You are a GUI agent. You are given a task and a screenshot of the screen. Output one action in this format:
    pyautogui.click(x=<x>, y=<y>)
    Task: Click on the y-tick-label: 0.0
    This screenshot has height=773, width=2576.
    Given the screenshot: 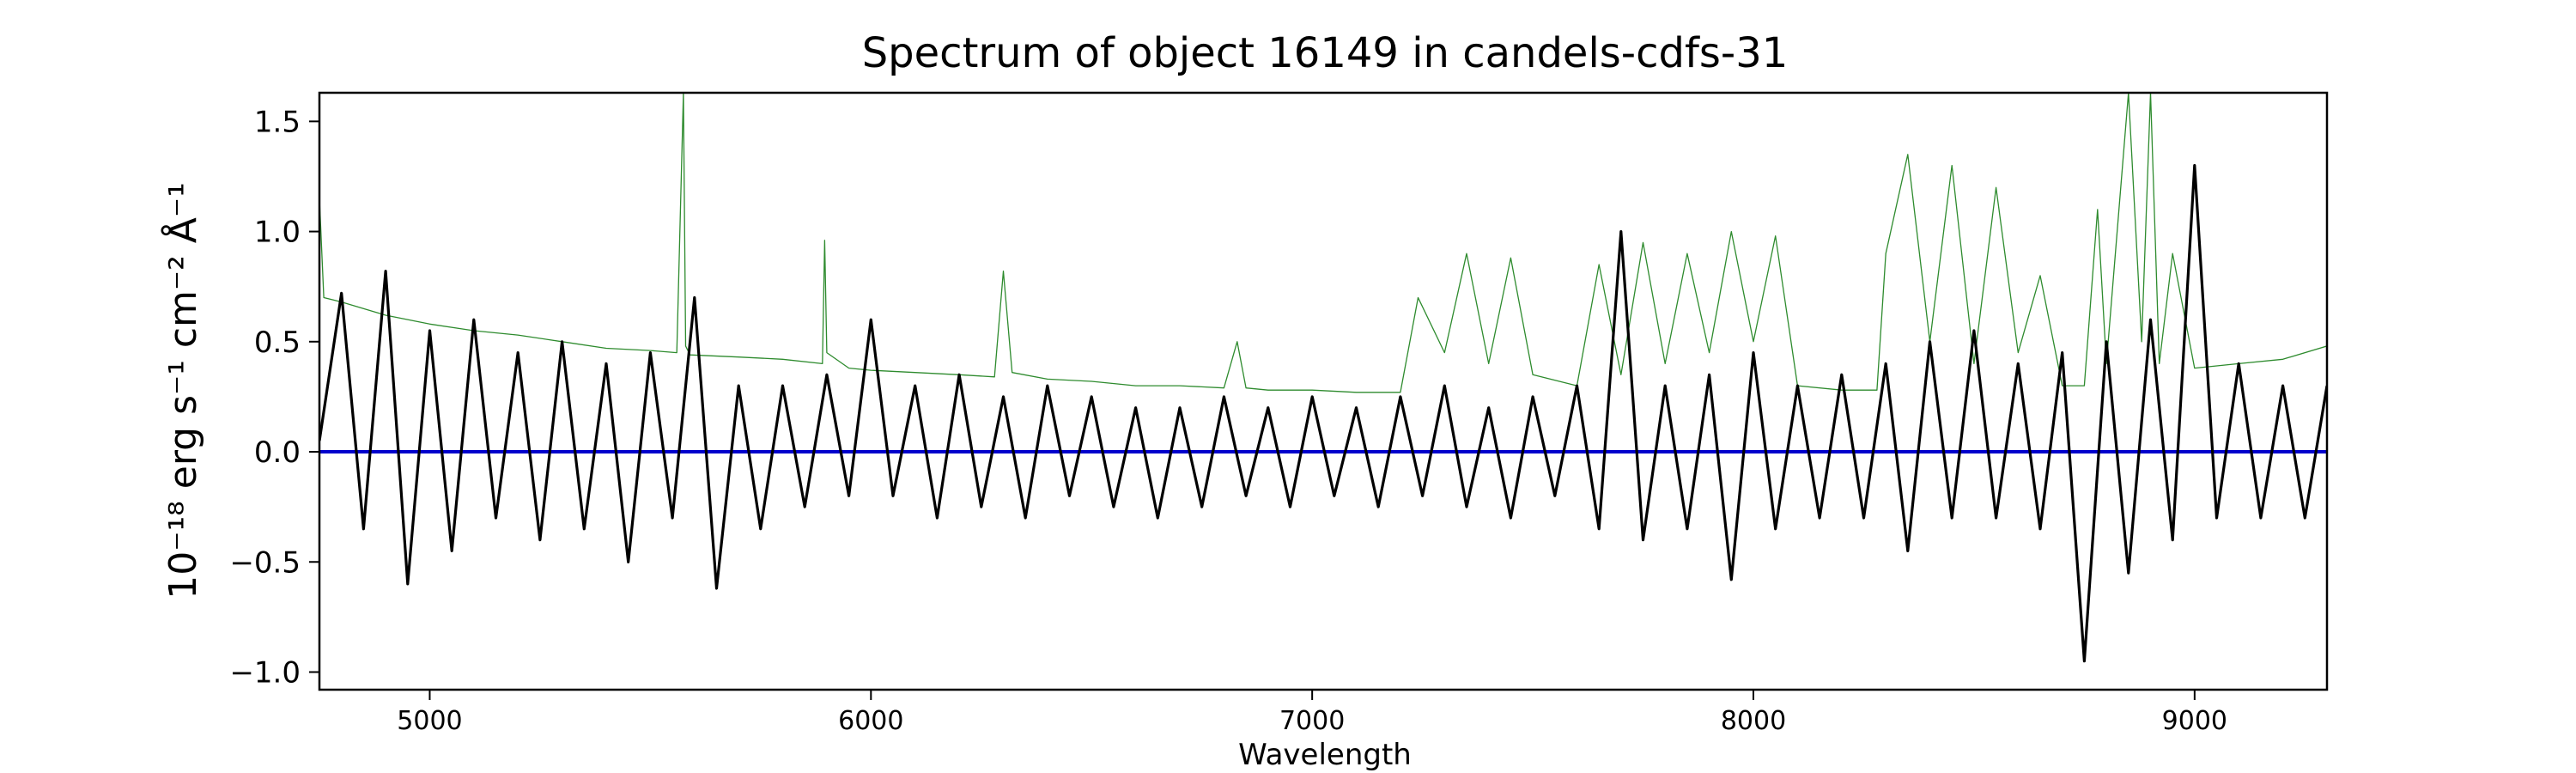 What is the action you would take?
    pyautogui.click(x=278, y=452)
    